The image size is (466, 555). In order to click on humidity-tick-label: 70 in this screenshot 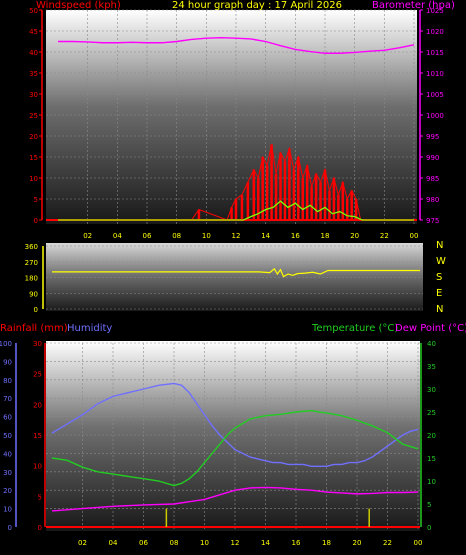, I will do `click(7, 399)`.